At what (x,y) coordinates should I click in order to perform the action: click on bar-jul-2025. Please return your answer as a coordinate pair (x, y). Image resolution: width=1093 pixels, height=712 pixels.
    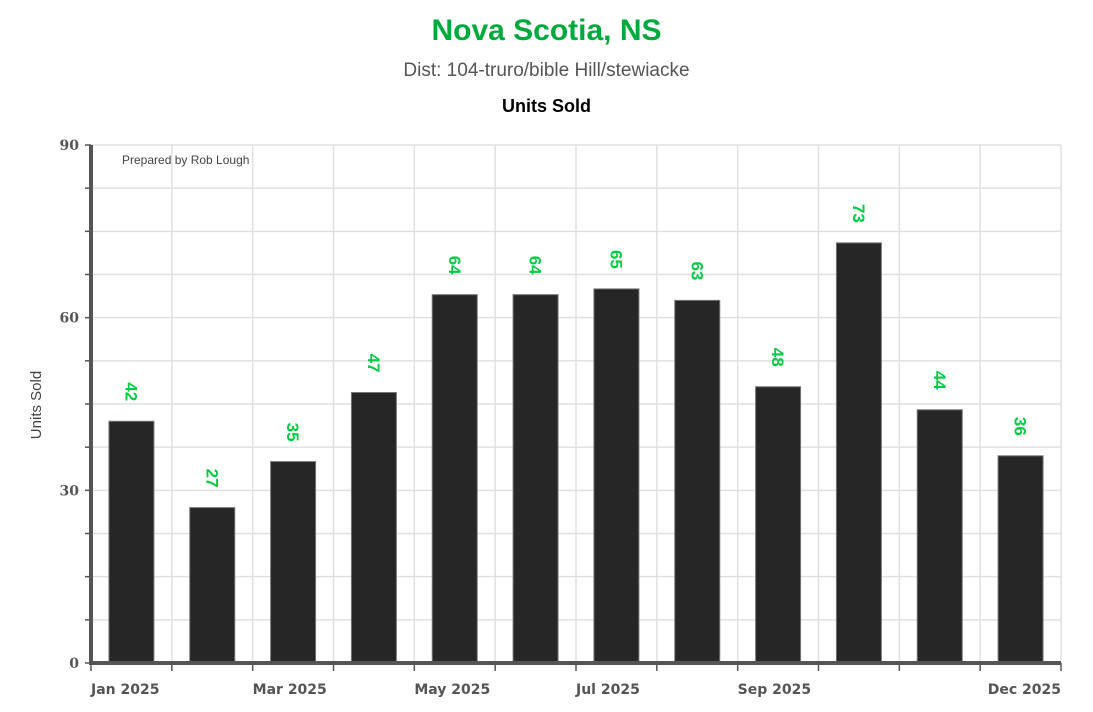
    Looking at the image, I should click on (616, 476).